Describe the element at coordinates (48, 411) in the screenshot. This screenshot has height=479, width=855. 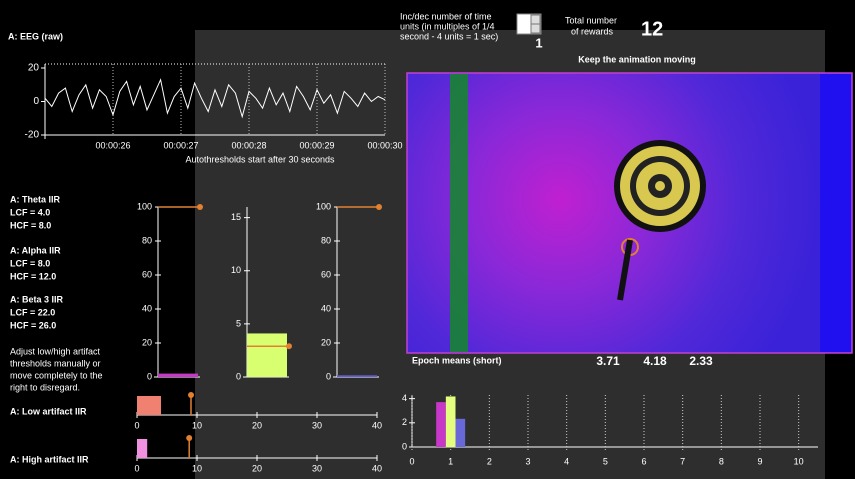
I see `artifact-name: A: Low artifact IIR` at that location.